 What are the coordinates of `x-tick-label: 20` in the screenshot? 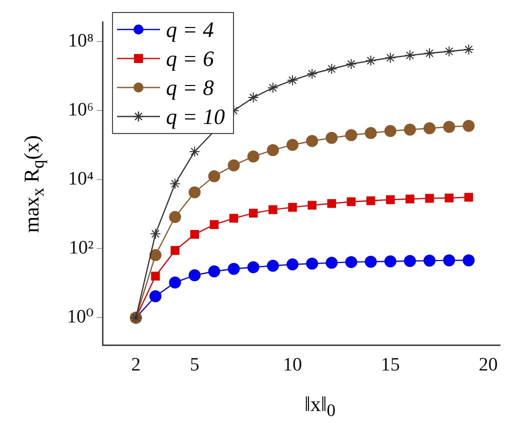 It's located at (488, 365).